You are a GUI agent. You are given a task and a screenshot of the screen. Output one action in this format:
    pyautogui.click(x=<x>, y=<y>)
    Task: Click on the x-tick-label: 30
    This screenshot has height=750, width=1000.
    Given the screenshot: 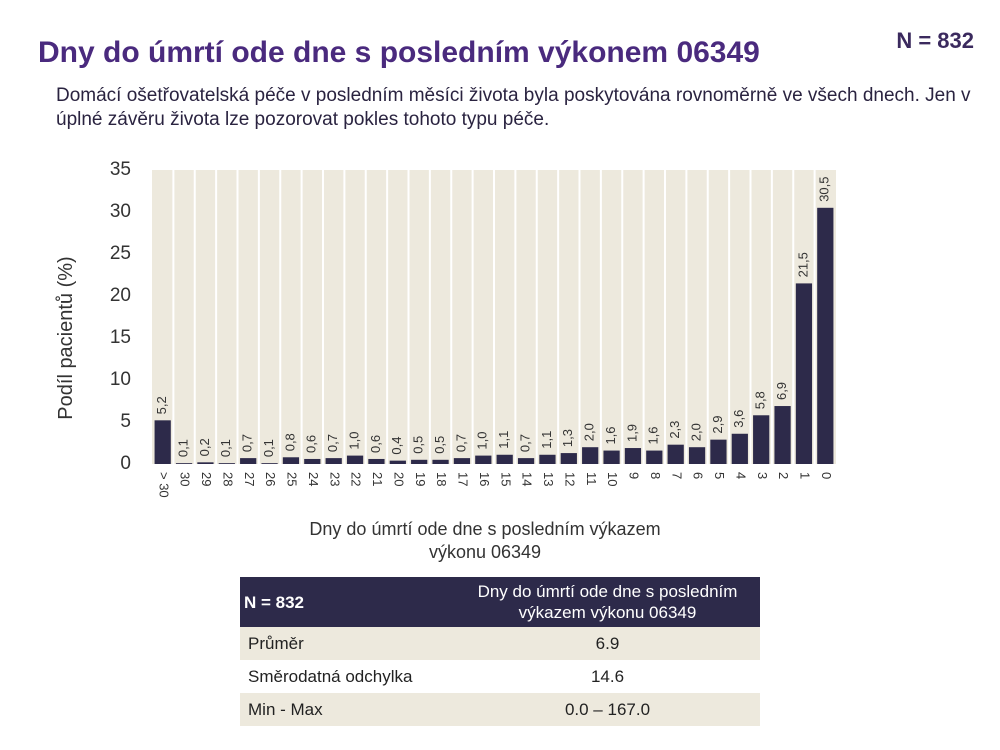 What is the action you would take?
    pyautogui.click(x=185, y=479)
    